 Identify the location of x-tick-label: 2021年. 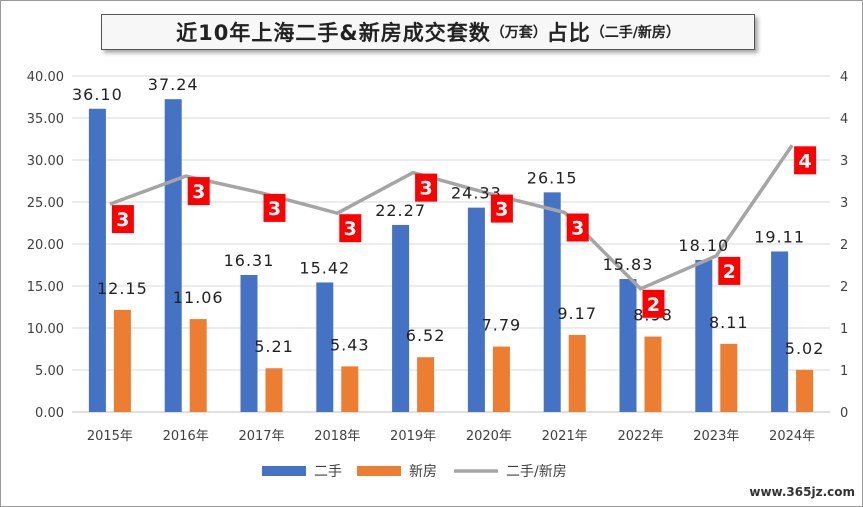
(565, 436).